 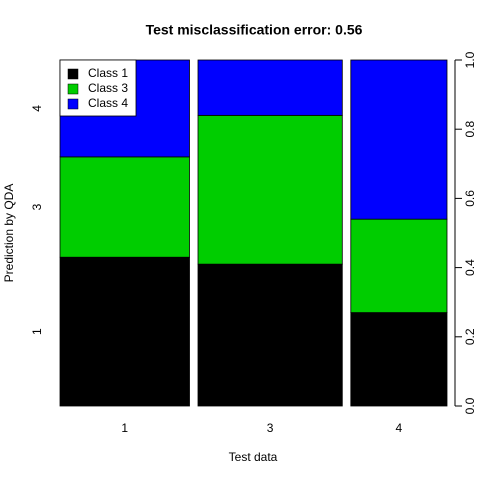 What do you see at coordinates (254, 30) in the screenshot?
I see `chart-title: Test misclassification error: 0.56` at bounding box center [254, 30].